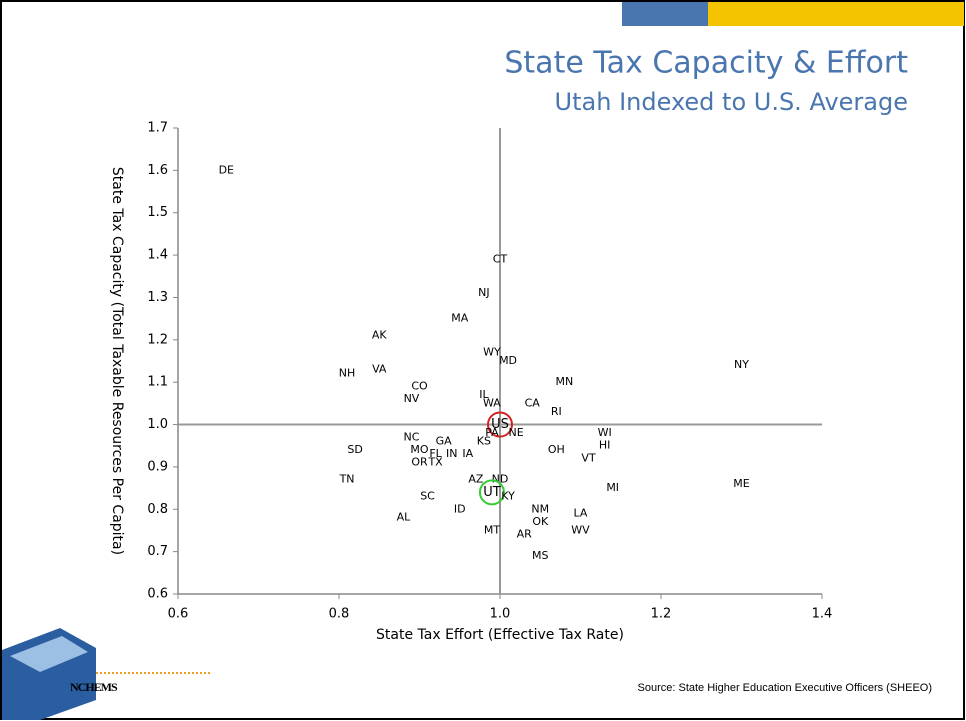  Describe the element at coordinates (107, 674) in the screenshot. I see `logo: NCHEMS slide 38` at that location.